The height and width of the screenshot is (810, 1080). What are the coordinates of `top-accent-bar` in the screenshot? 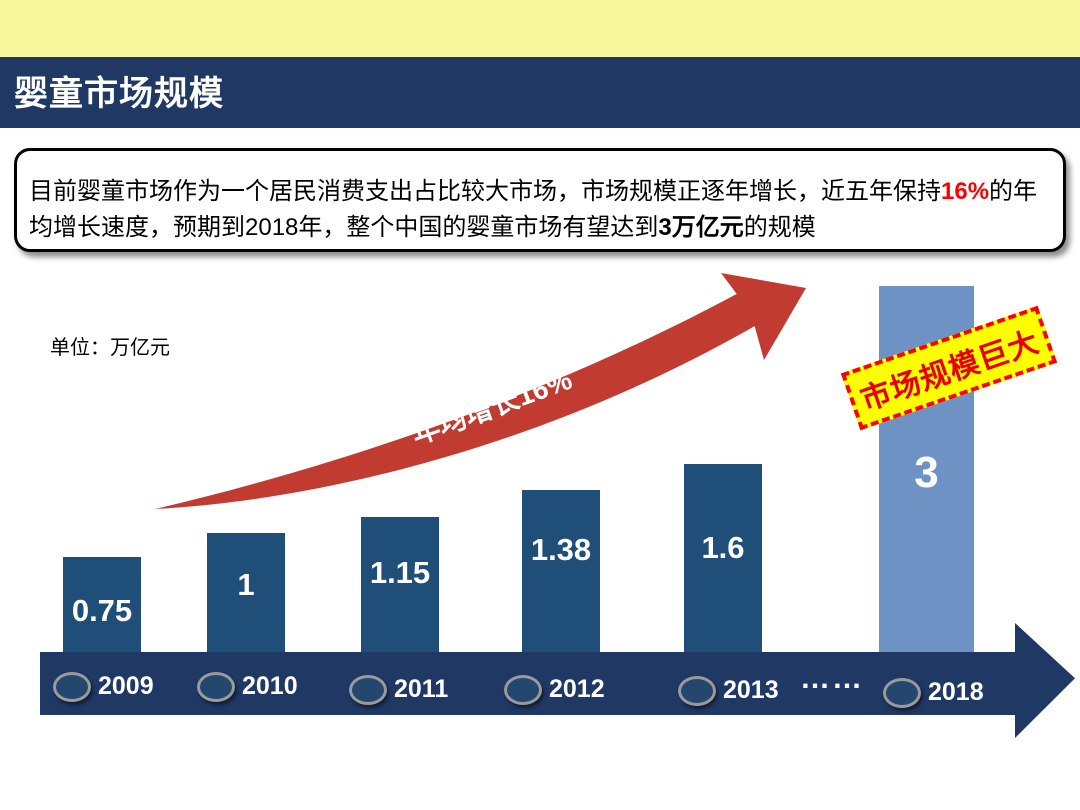 It's located at (540, 28).